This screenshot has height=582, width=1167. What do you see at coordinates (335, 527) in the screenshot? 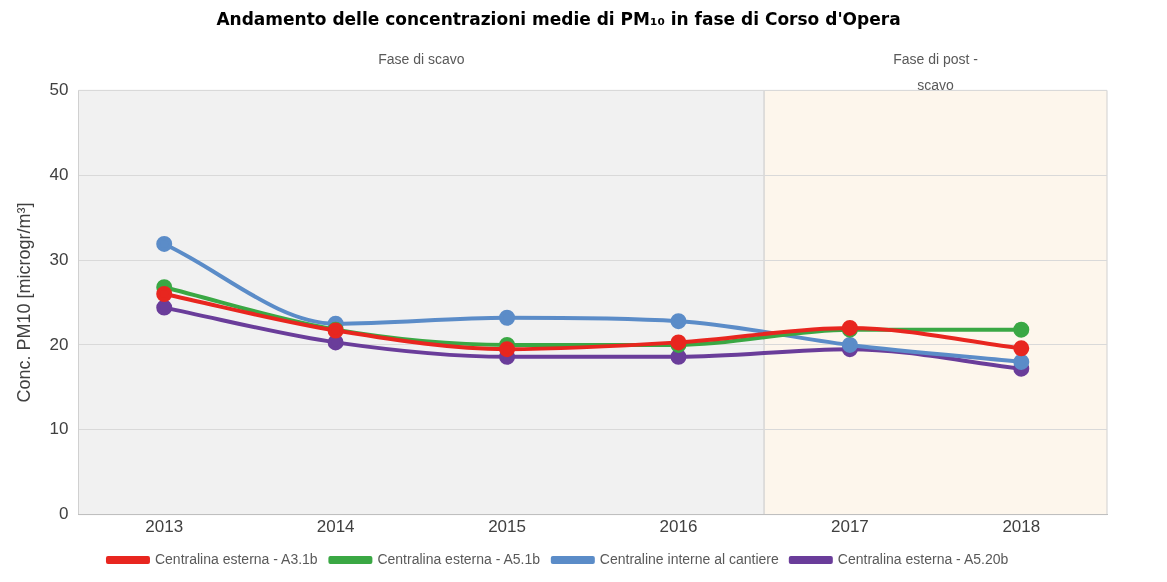
I see `x-tick-label: 2014` at bounding box center [335, 527].